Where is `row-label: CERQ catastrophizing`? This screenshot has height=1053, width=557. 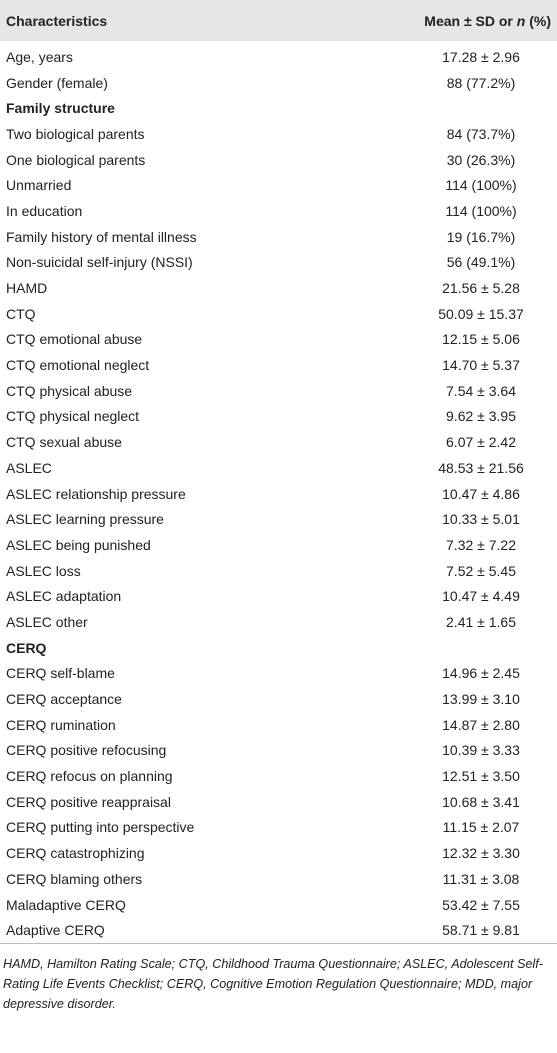
row-label: CERQ catastrophizing is located at coordinates (75, 853).